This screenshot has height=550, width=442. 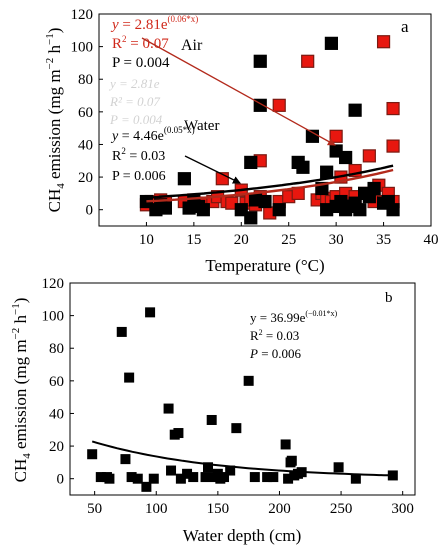 I want to click on depth-fit-curve, so click(x=243, y=458).